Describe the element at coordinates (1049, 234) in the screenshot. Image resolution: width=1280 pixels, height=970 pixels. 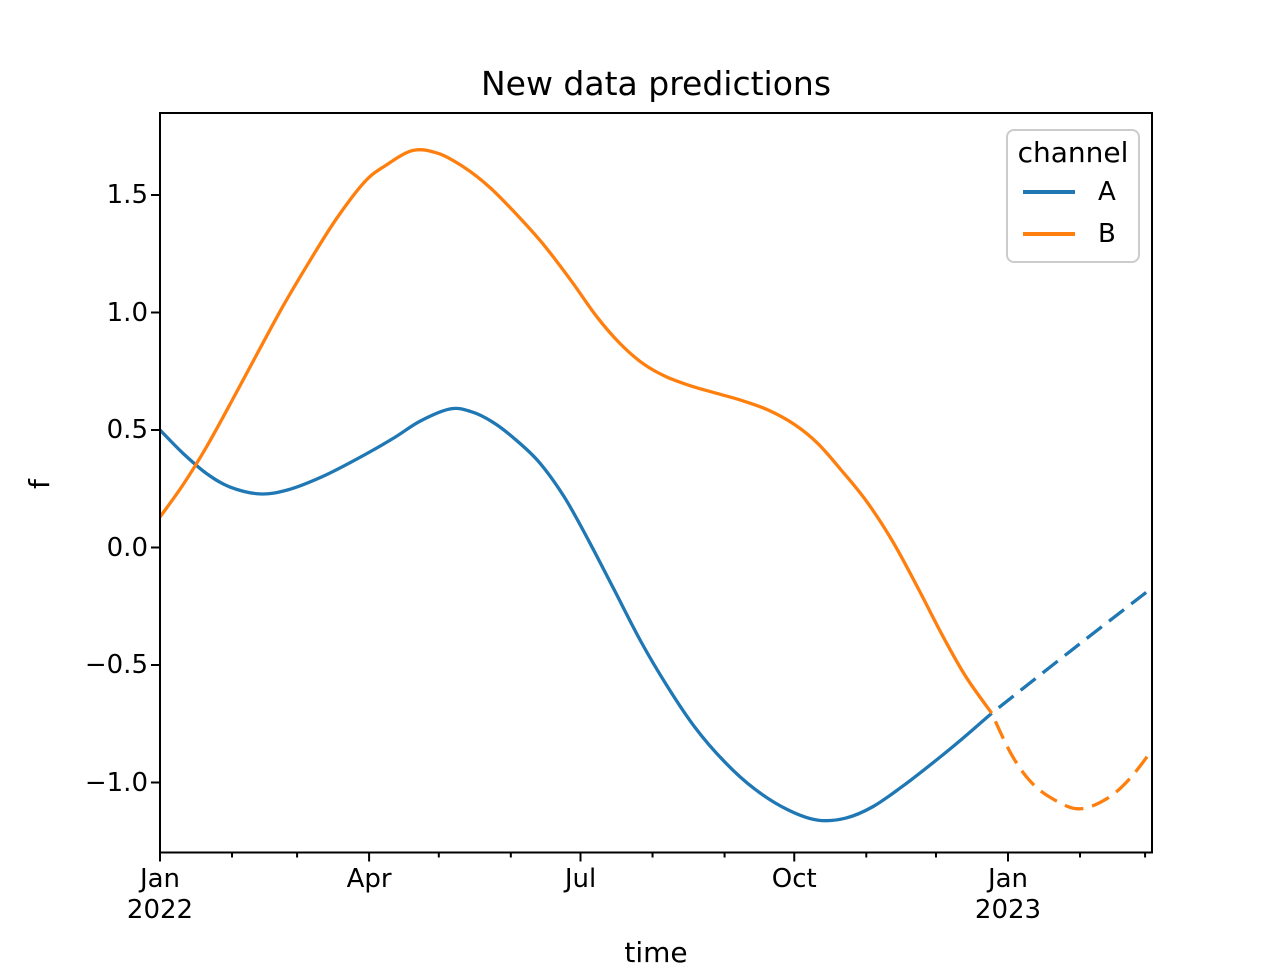
I see `legend-line-swatch-b` at that location.